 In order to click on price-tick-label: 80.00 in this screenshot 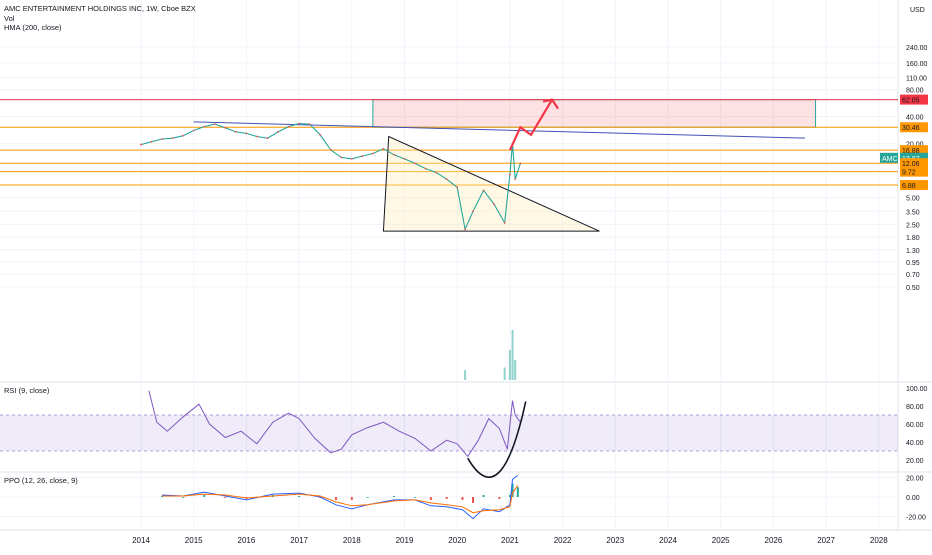, I will do `click(915, 91)`.